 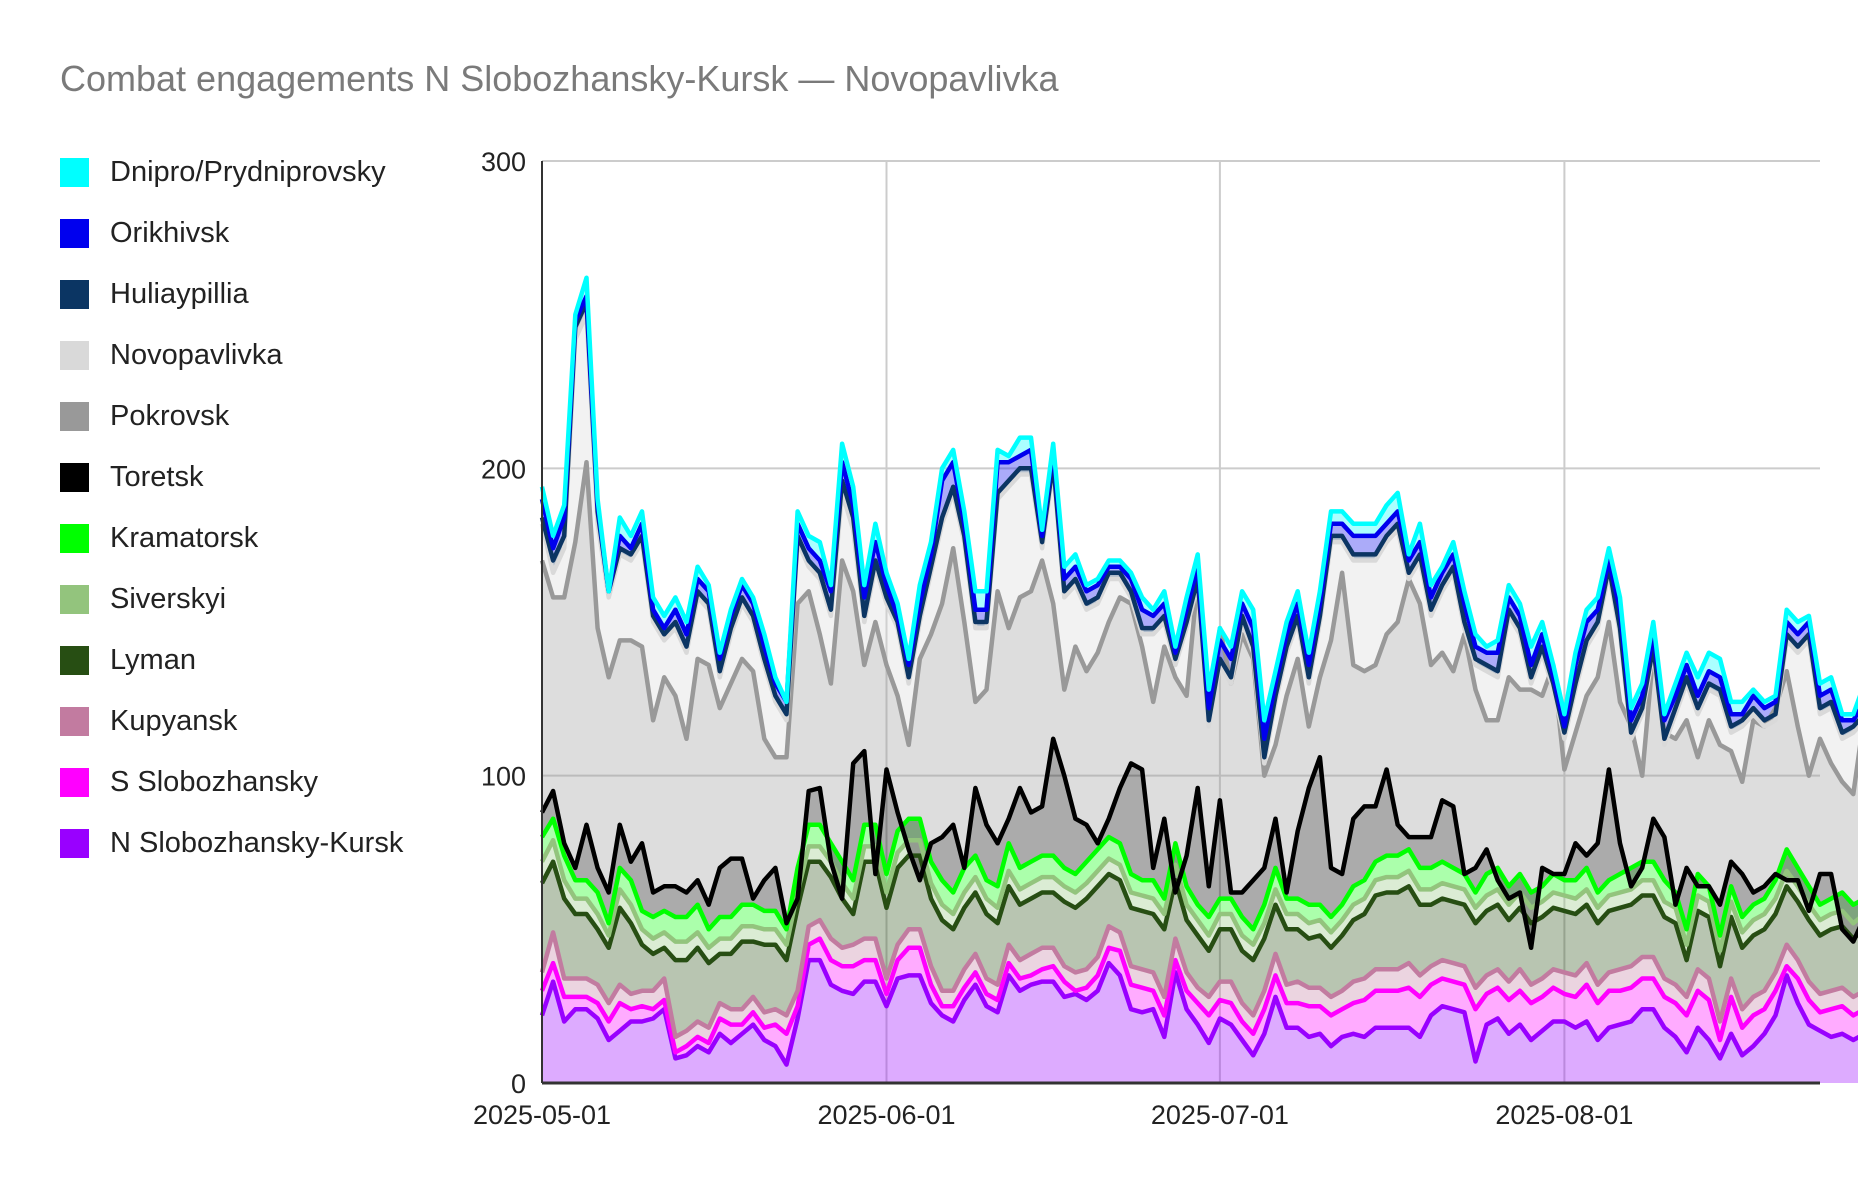 What do you see at coordinates (170, 416) in the screenshot?
I see `legend-label: Pokrovsk` at bounding box center [170, 416].